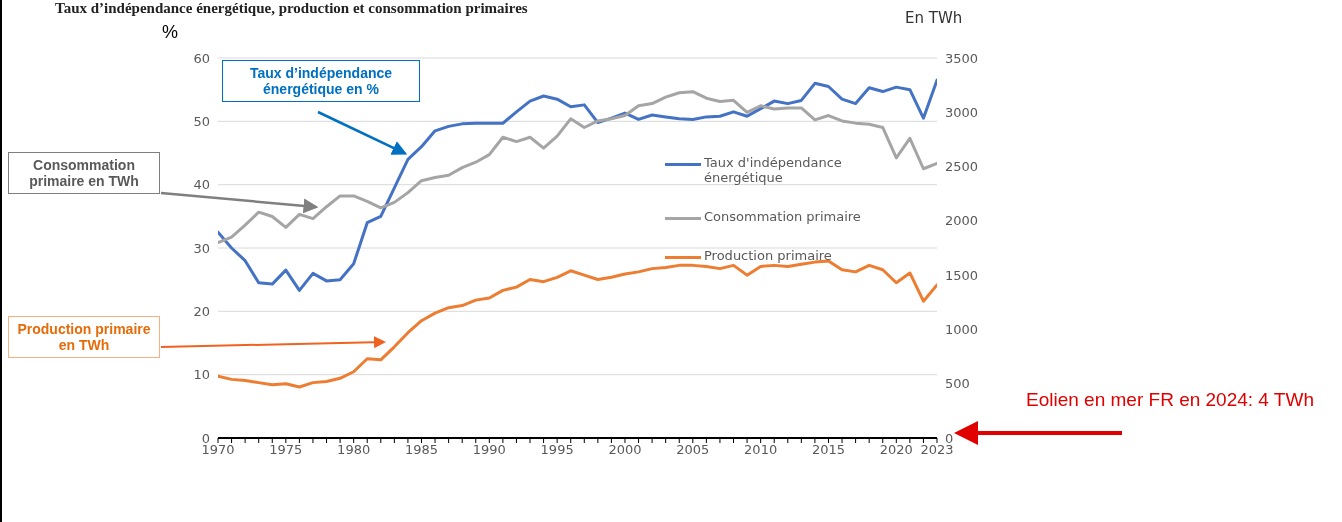 The width and height of the screenshot is (1342, 522). I want to click on x-tick-label: 1995, so click(557, 450).